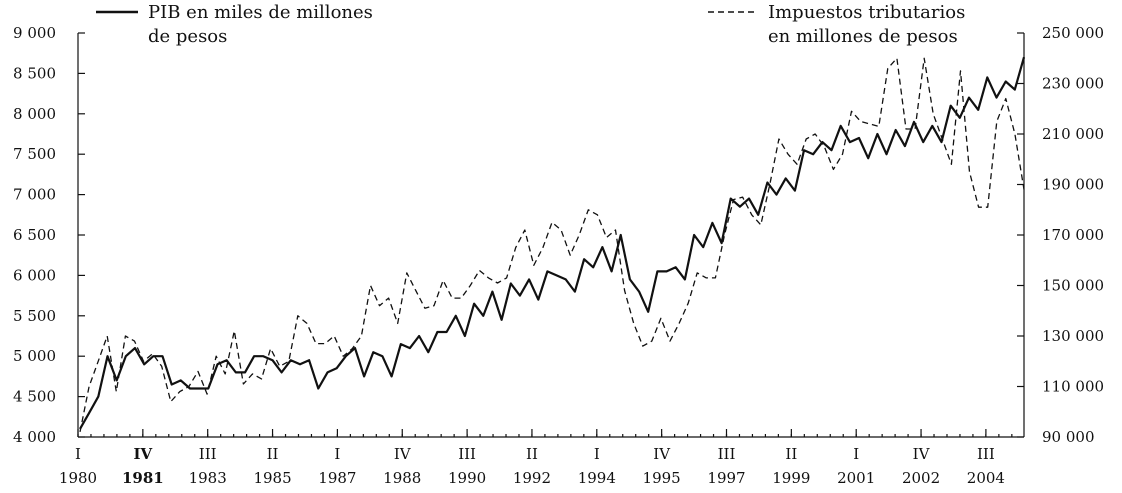 The height and width of the screenshot is (493, 1122). What do you see at coordinates (34, 437) in the screenshot?
I see `y-left-tick-label: 4 000` at bounding box center [34, 437].